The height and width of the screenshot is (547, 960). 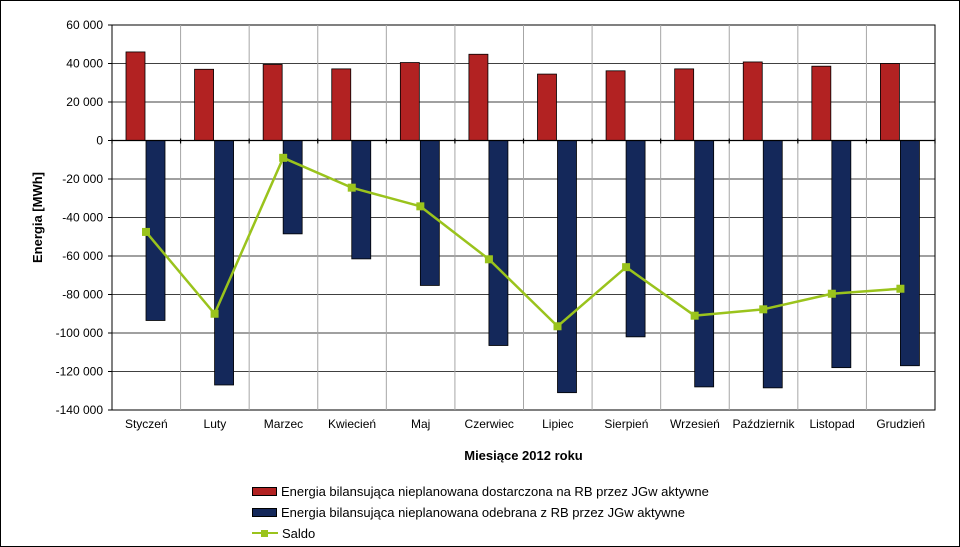 What do you see at coordinates (283, 424) in the screenshot?
I see `x-tick-label: Marzec` at bounding box center [283, 424].